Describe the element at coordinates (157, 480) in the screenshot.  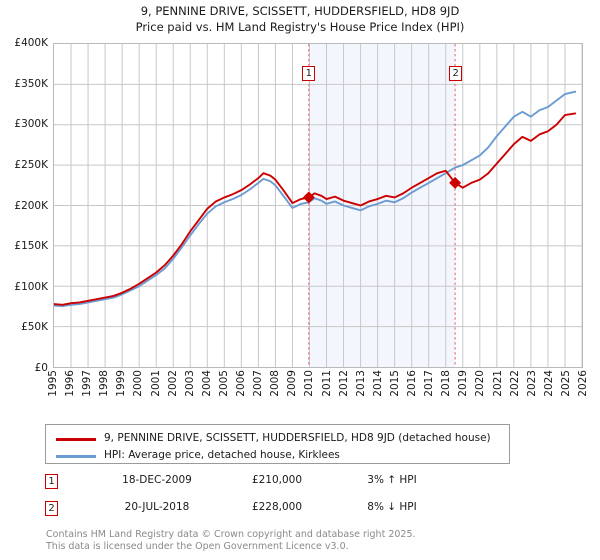
I see `transaction-date: 18-DEC-2009` at that location.